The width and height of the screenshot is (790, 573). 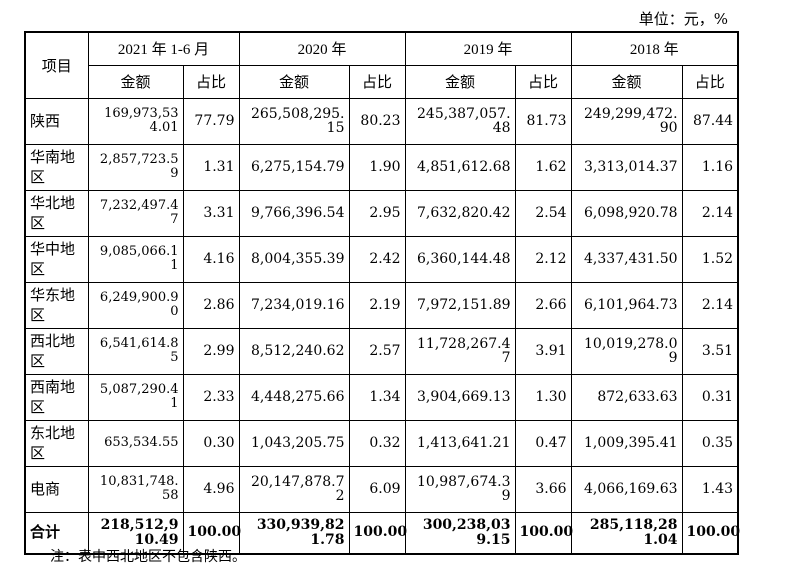 What do you see at coordinates (135, 259) in the screenshot?
I see `amount-cell: 9,085,066.11` at bounding box center [135, 259].